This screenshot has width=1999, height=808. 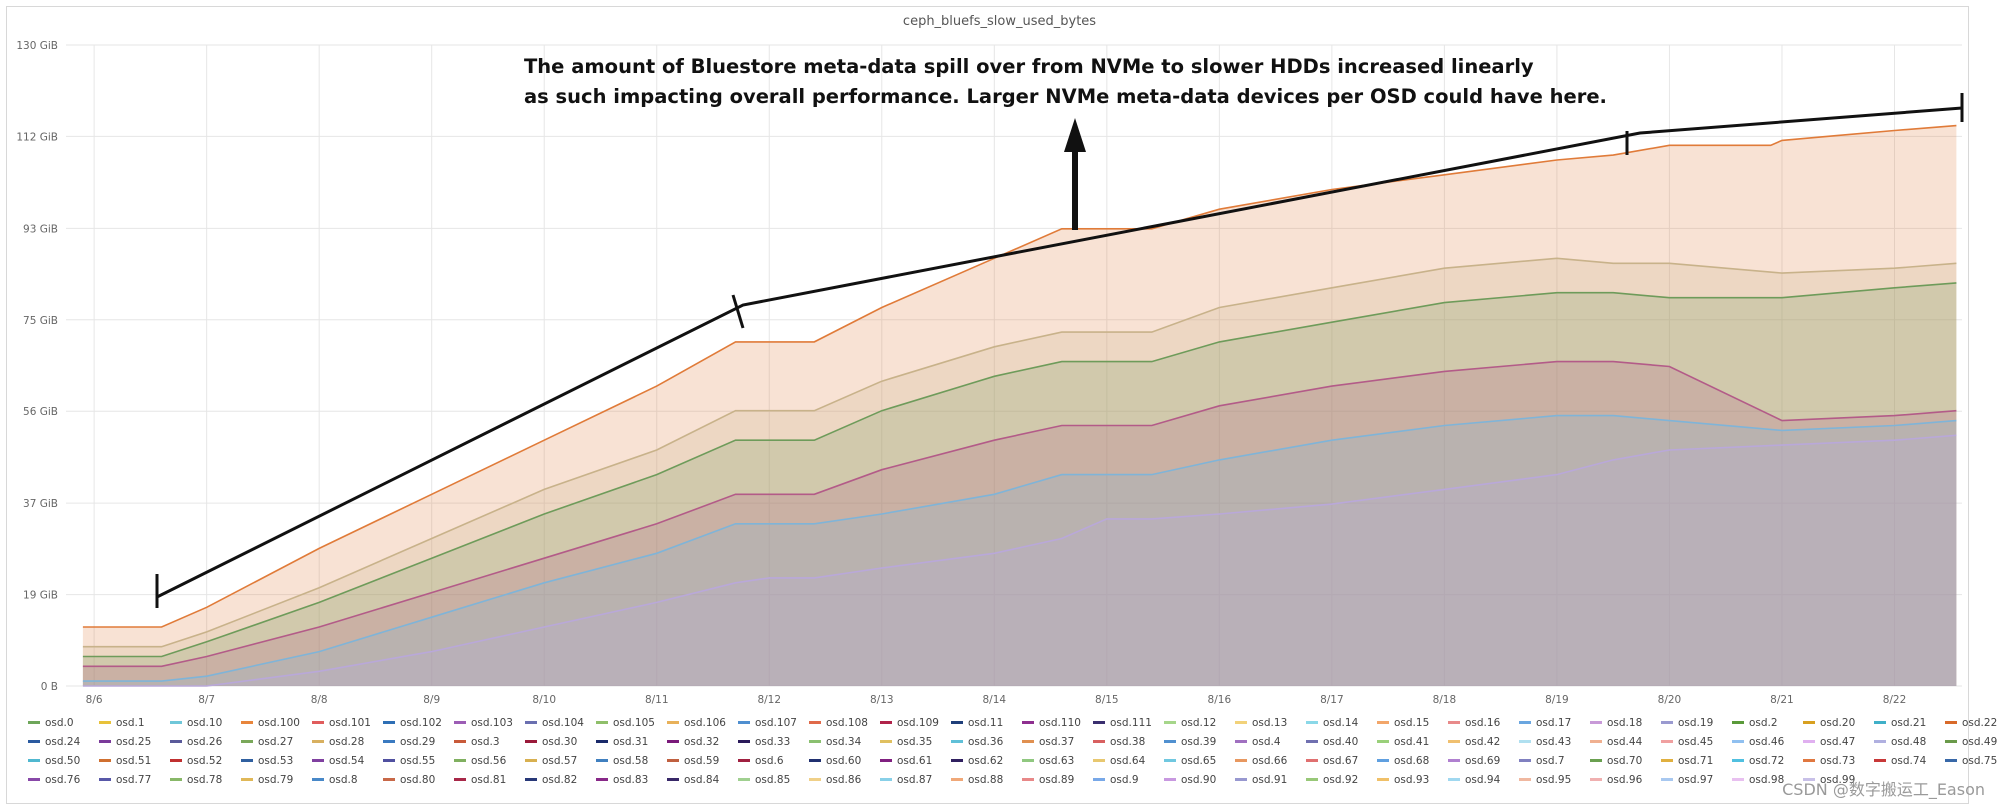 What do you see at coordinates (1829, 761) in the screenshot?
I see `legend-item: osd.73` at bounding box center [1829, 761].